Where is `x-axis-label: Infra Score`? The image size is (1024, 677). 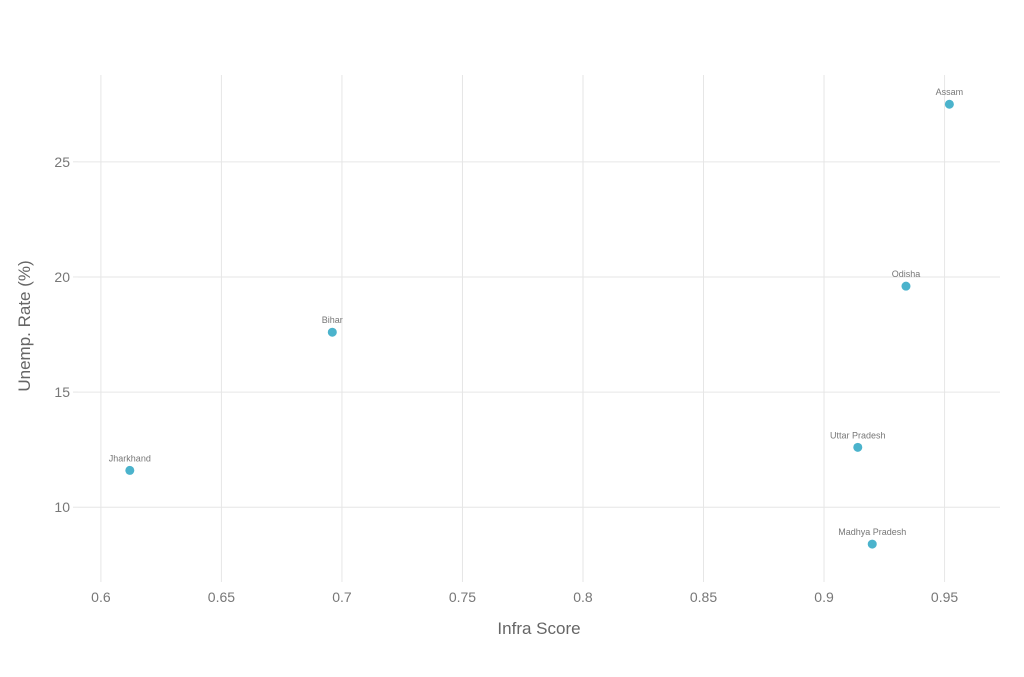
x-axis-label: Infra Score is located at coordinates (538, 628).